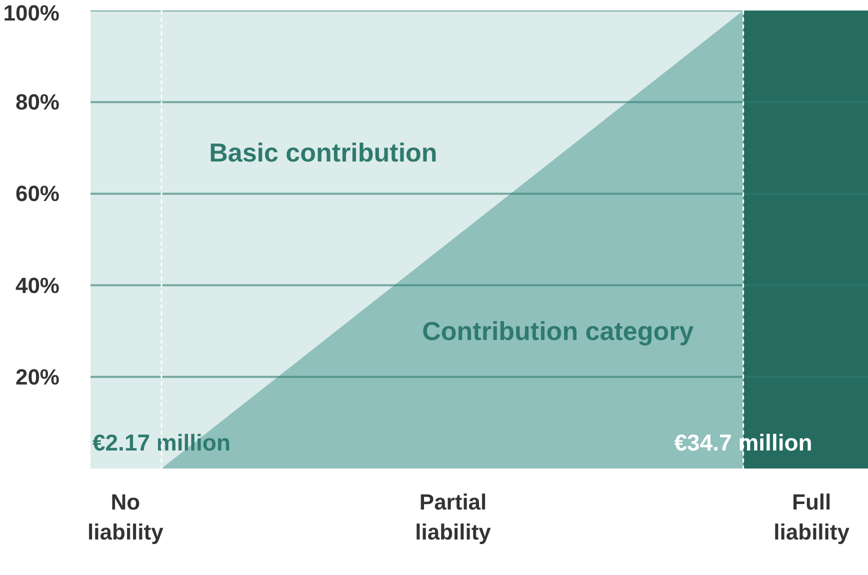 This screenshot has height=575, width=868. Describe the element at coordinates (126, 517) in the screenshot. I see `text: No liability` at that location.